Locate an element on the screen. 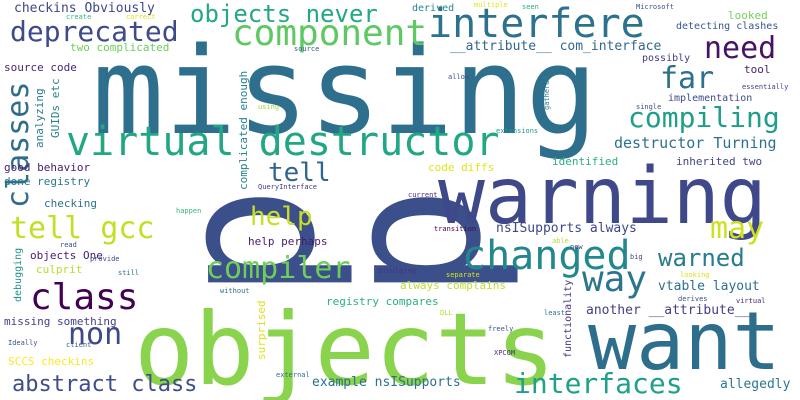 The height and width of the screenshot is (400, 800). word-cloud-word: source code is located at coordinates (40, 67).